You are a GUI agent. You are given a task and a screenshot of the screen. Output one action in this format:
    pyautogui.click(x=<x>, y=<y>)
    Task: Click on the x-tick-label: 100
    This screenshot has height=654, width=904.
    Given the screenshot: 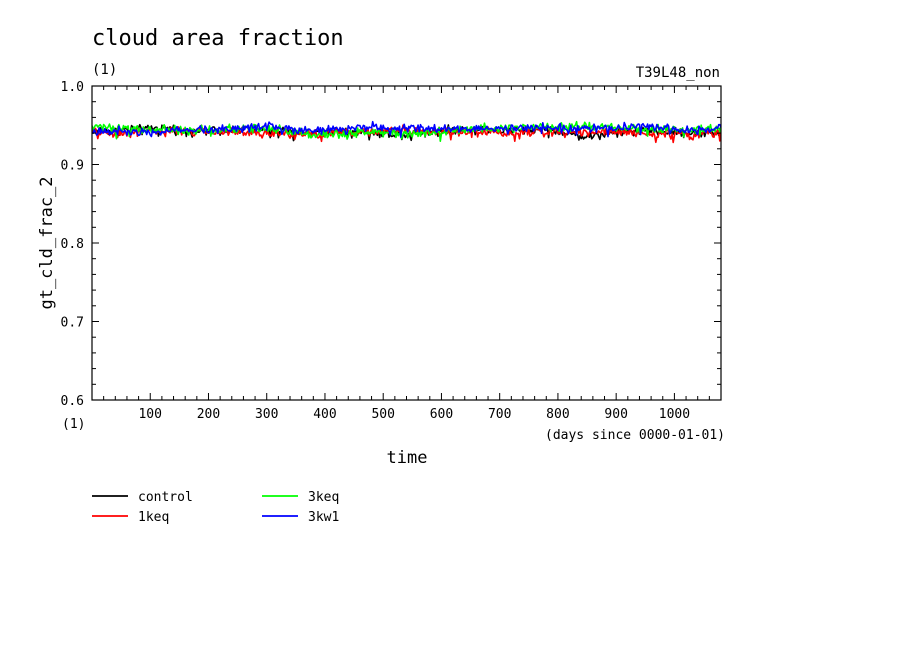 What is the action you would take?
    pyautogui.click(x=149, y=414)
    